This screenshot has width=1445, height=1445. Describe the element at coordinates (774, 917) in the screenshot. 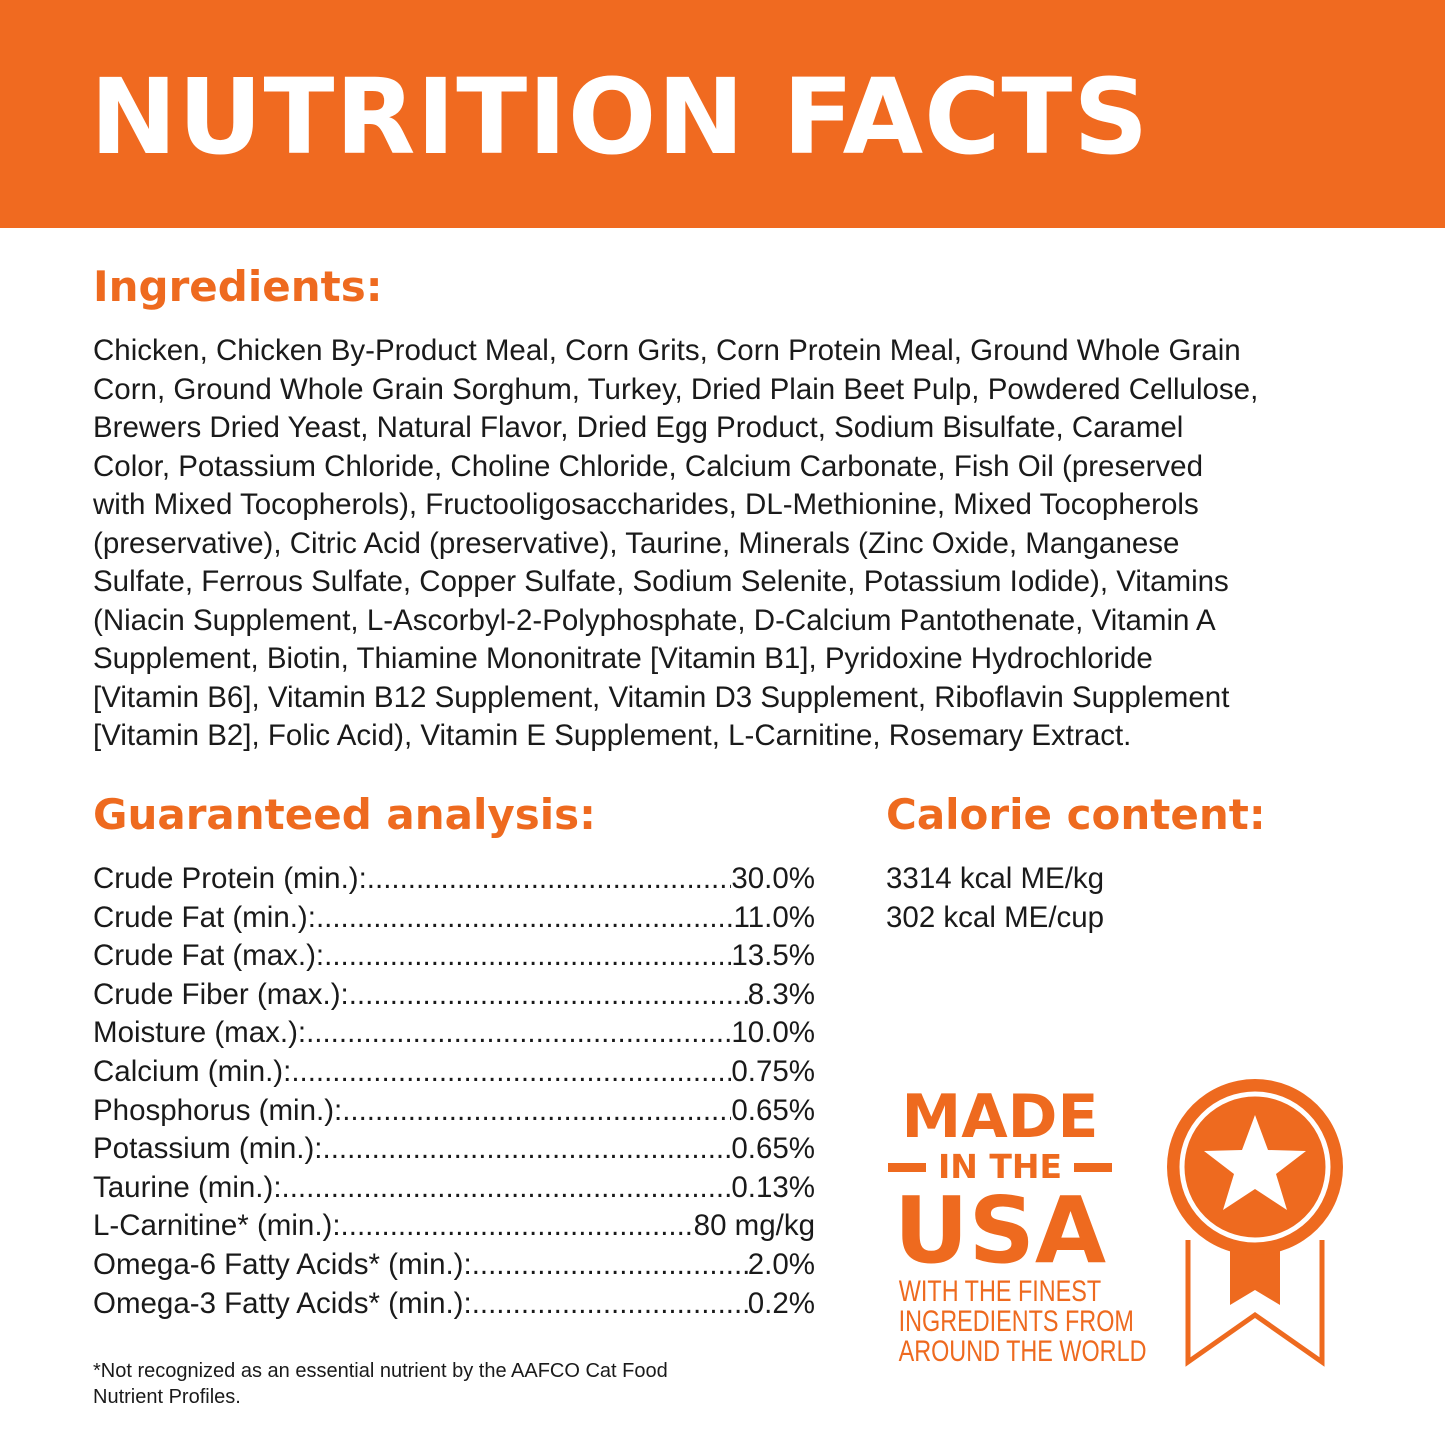

I see `nutrient-value: 11.0%` at that location.